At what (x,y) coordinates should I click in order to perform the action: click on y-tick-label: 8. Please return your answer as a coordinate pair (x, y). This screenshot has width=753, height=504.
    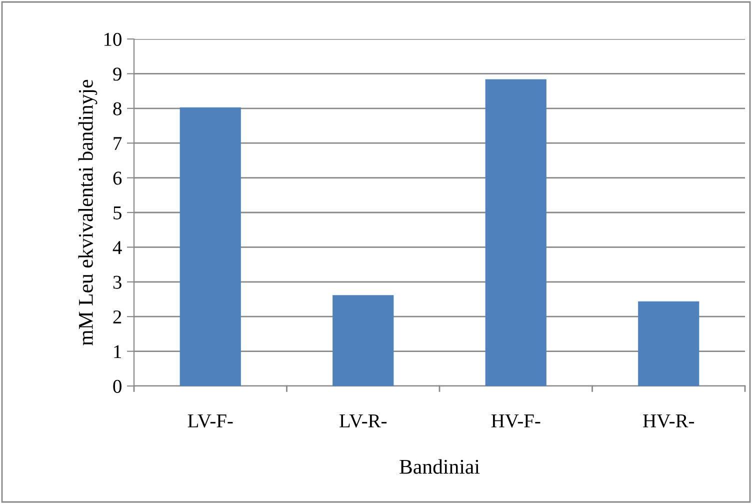
    Looking at the image, I should click on (117, 109).